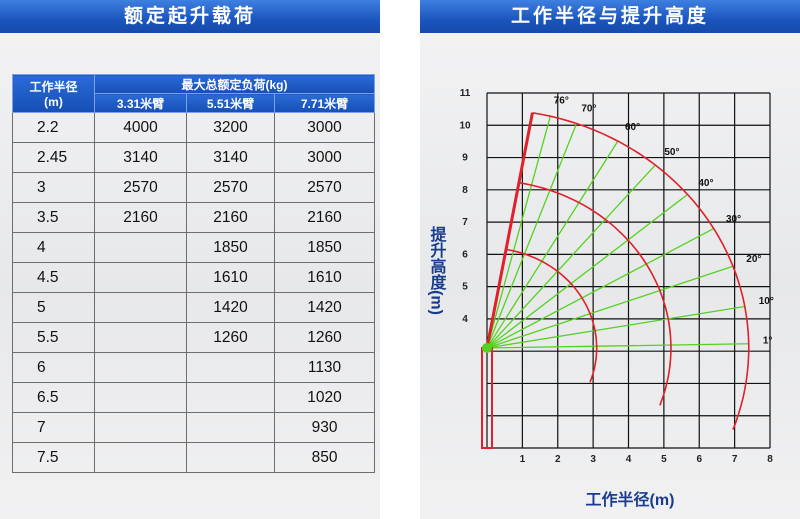 This screenshot has height=519, width=800. What do you see at coordinates (53, 457) in the screenshot?
I see `radius-cell: 7.5` at bounding box center [53, 457].